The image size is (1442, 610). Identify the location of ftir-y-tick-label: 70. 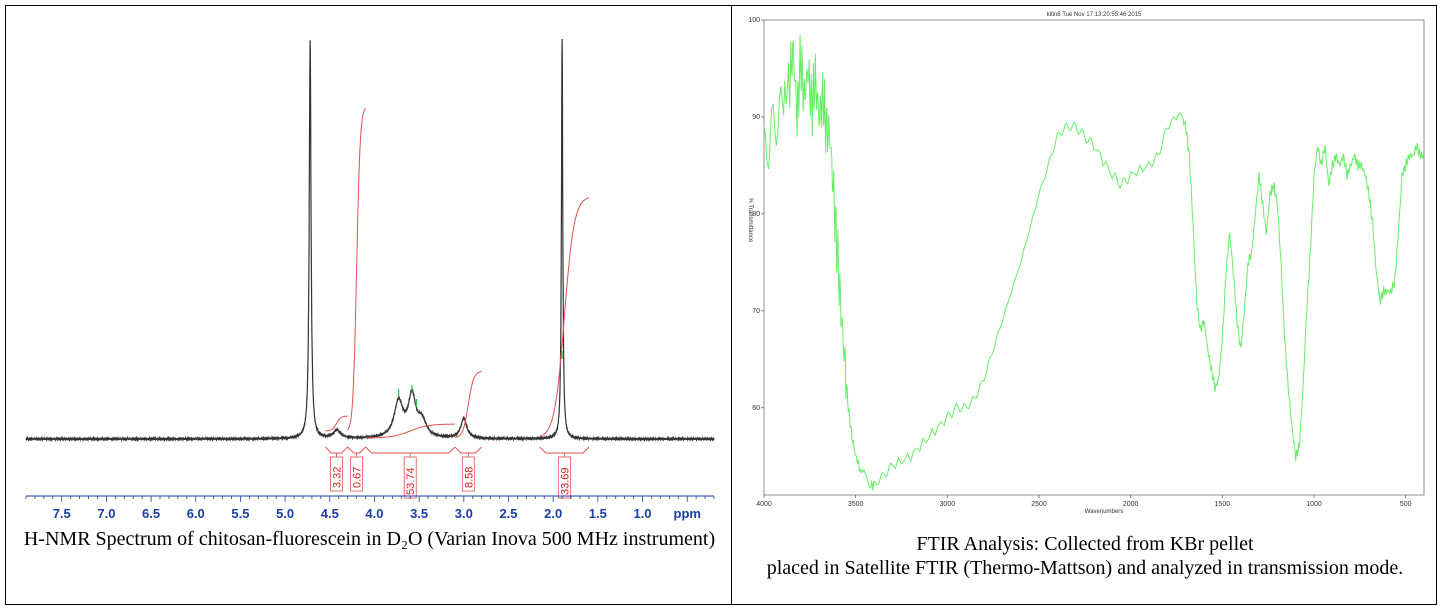
(756, 311).